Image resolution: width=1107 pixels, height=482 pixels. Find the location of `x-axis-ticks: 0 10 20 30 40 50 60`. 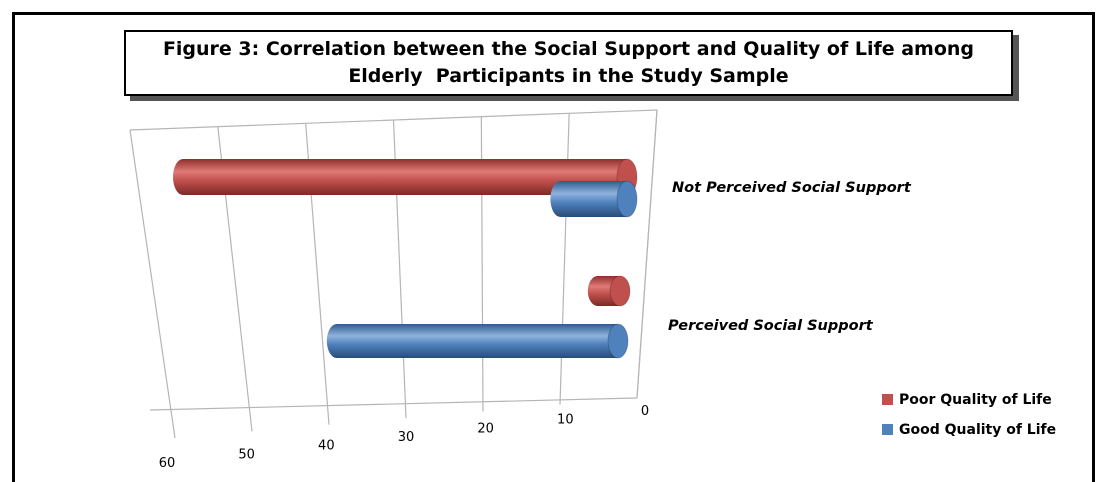

x-axis-ticks: 0 10 20 30 40 50 60 is located at coordinates (404, 437).